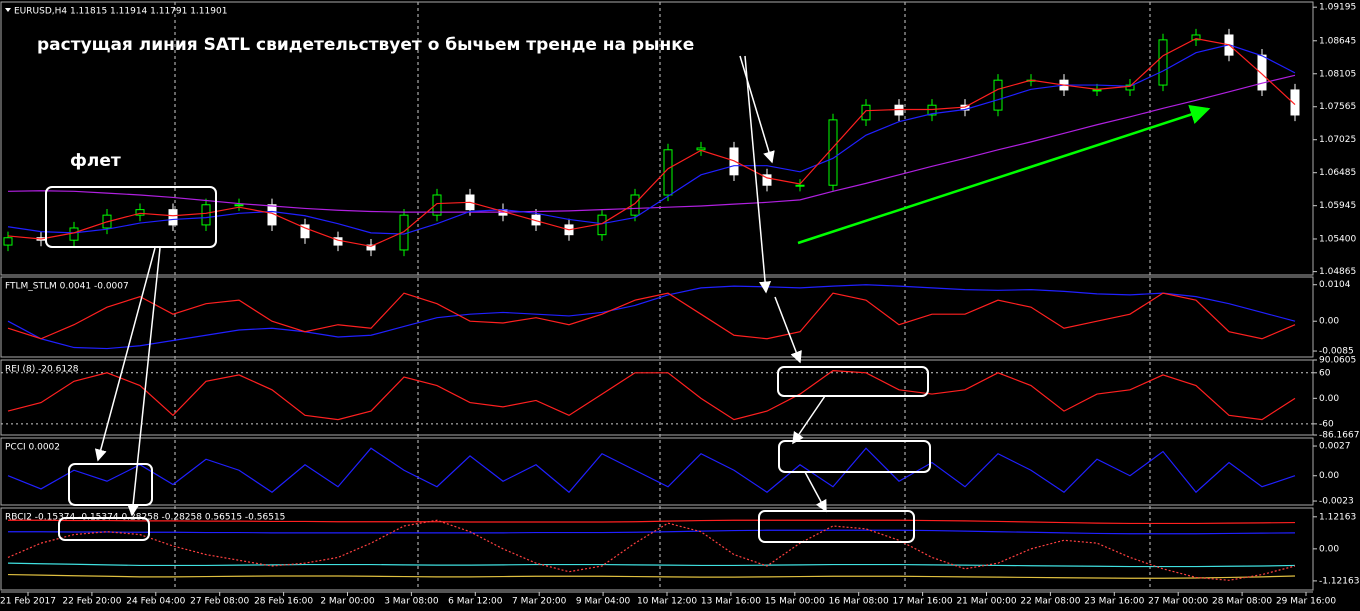  What do you see at coordinates (859, 602) in the screenshot?
I see `x-tick-label: 16 Mar 08:00` at bounding box center [859, 602].